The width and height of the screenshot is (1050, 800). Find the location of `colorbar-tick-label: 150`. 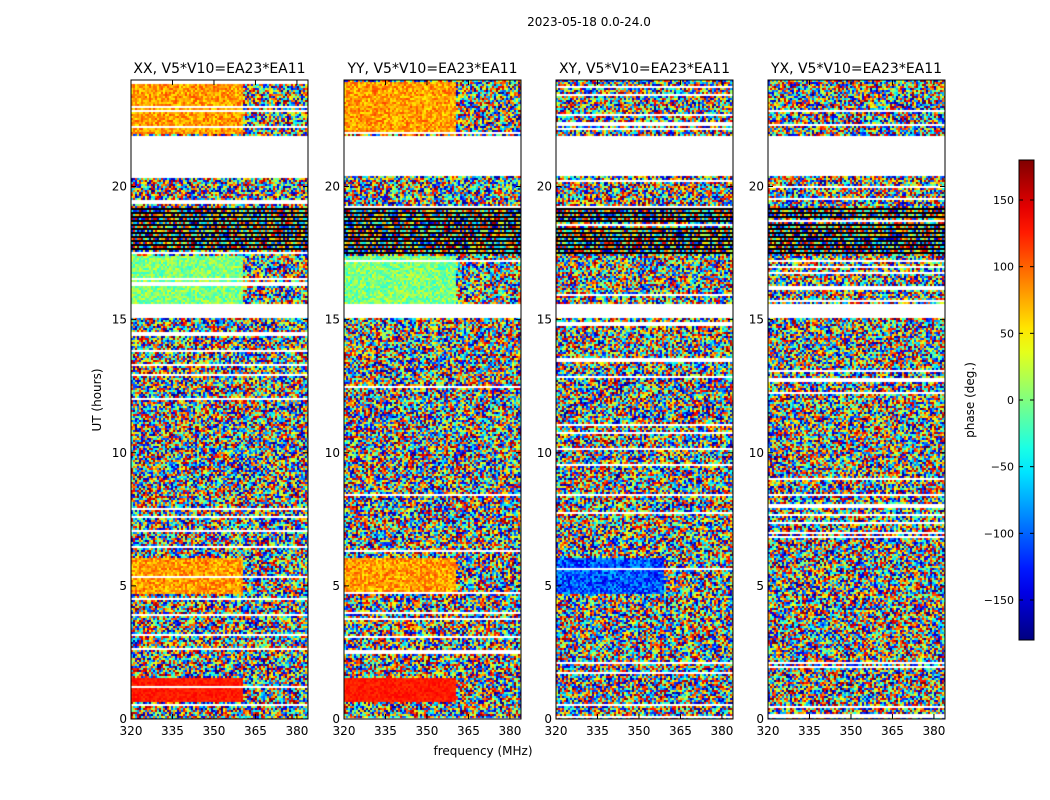

colorbar-tick-label: 150 is located at coordinates (1003, 200).